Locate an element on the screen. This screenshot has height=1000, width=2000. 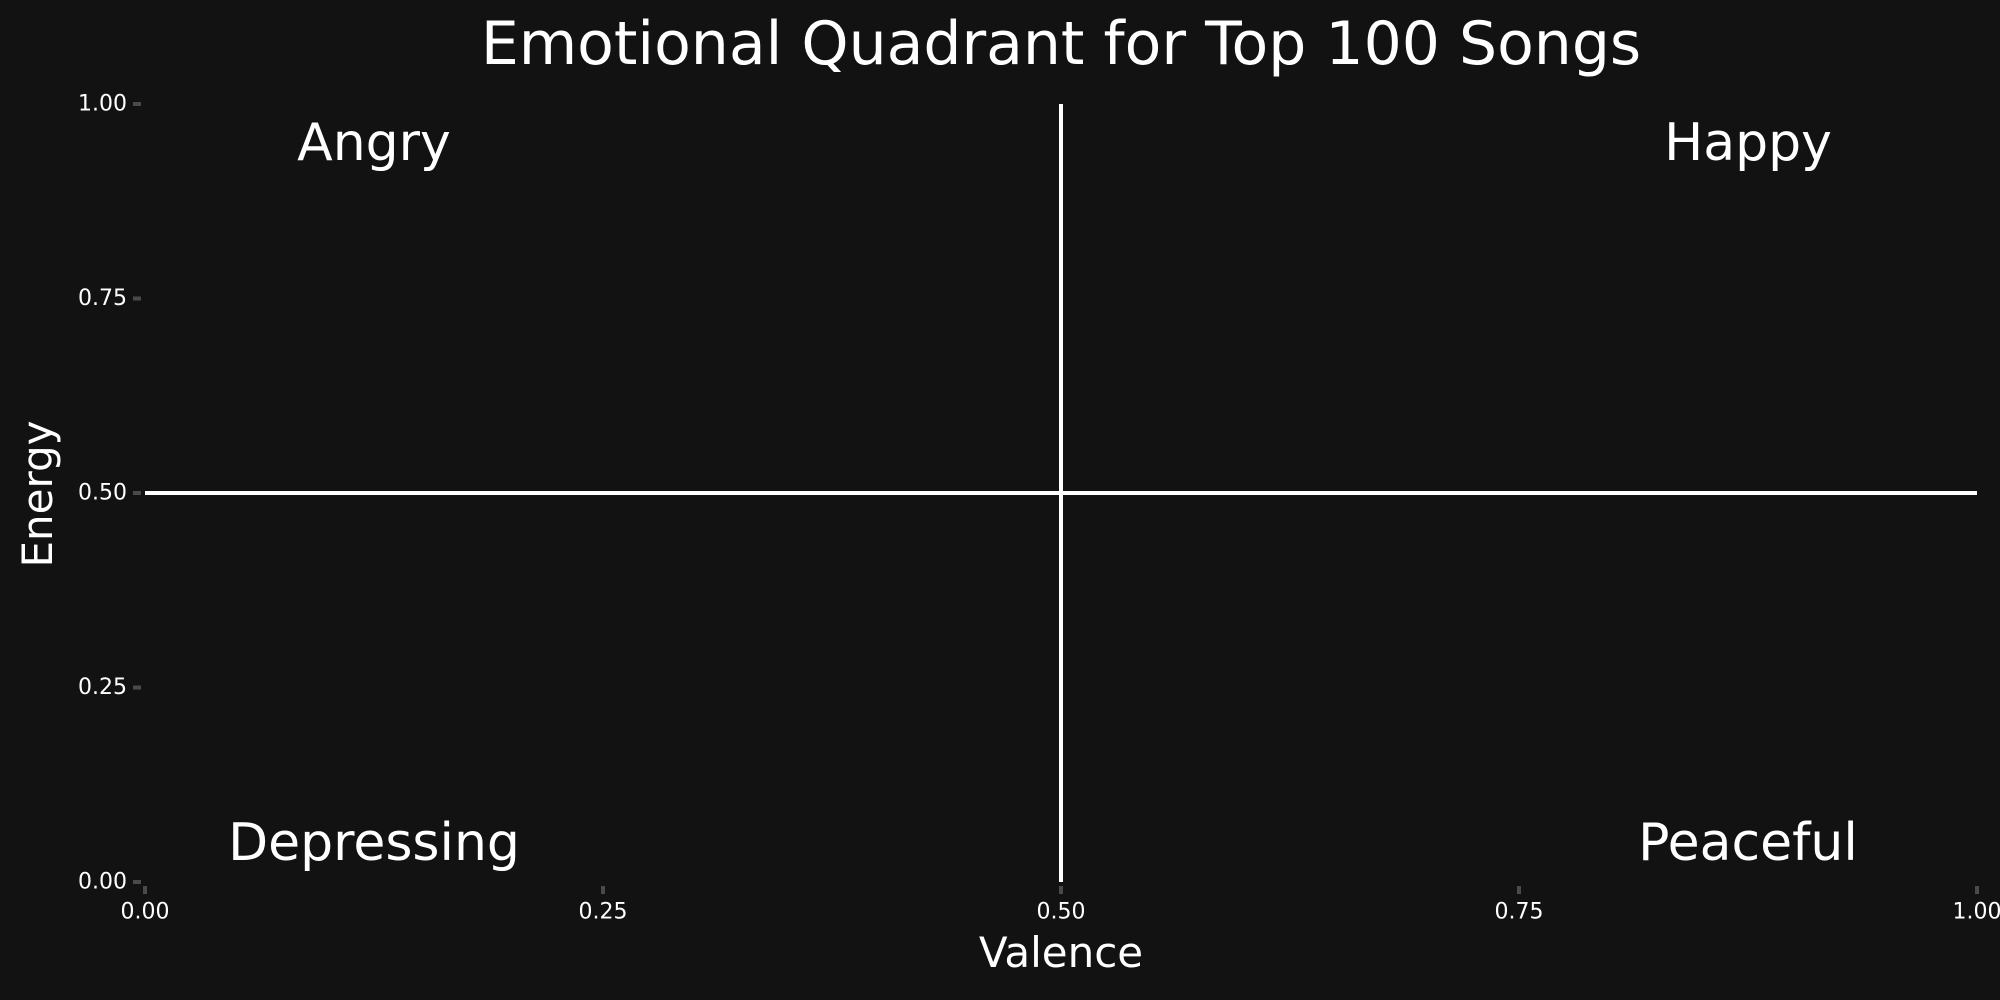
x-tick-label: 0.75 is located at coordinates (1519, 912).